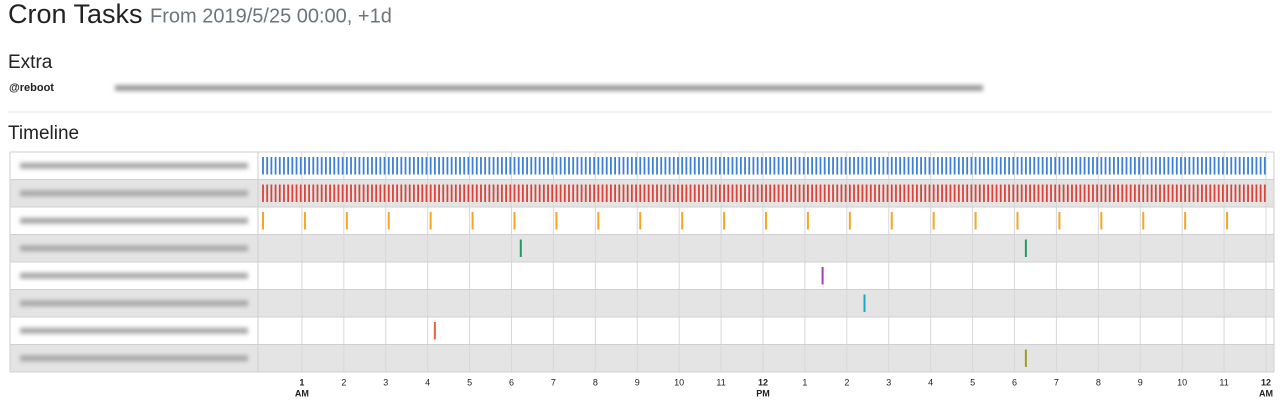 Image resolution: width=1280 pixels, height=411 pixels. What do you see at coordinates (43, 133) in the screenshot?
I see `section-title: Timeline` at bounding box center [43, 133].